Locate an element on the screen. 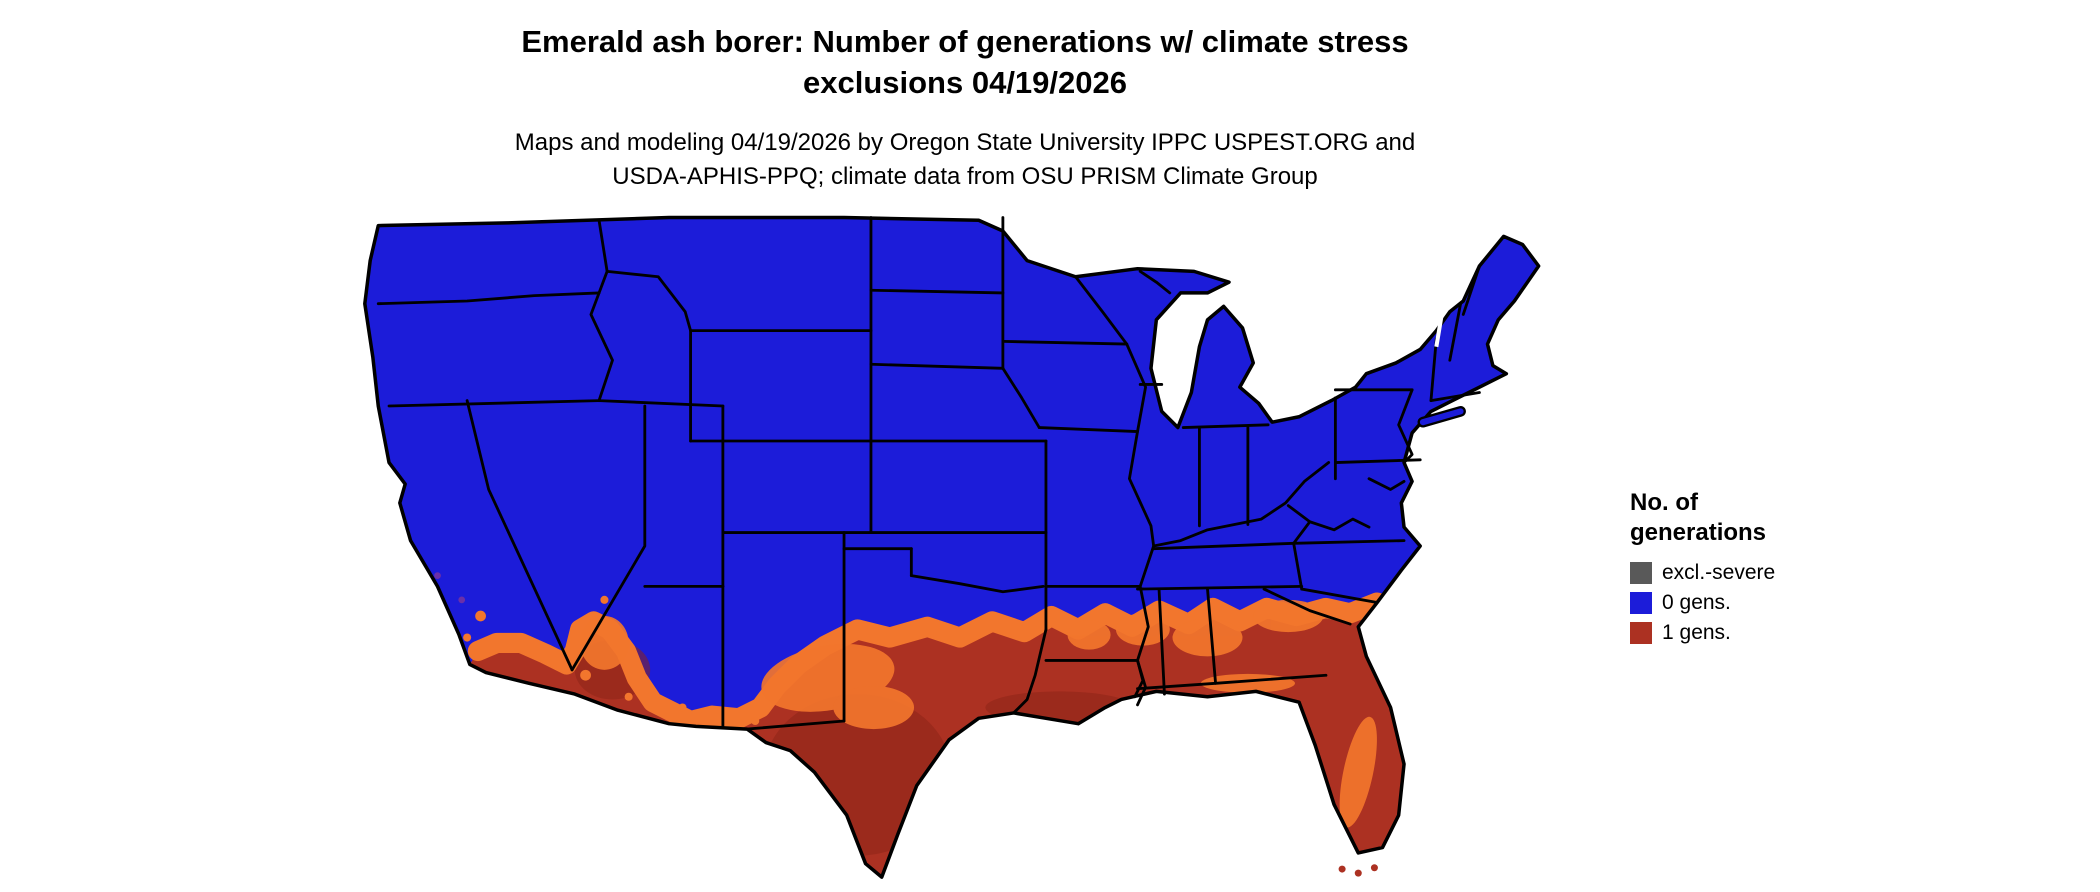  orange-blob-central-florida is located at coordinates (1358, 772).